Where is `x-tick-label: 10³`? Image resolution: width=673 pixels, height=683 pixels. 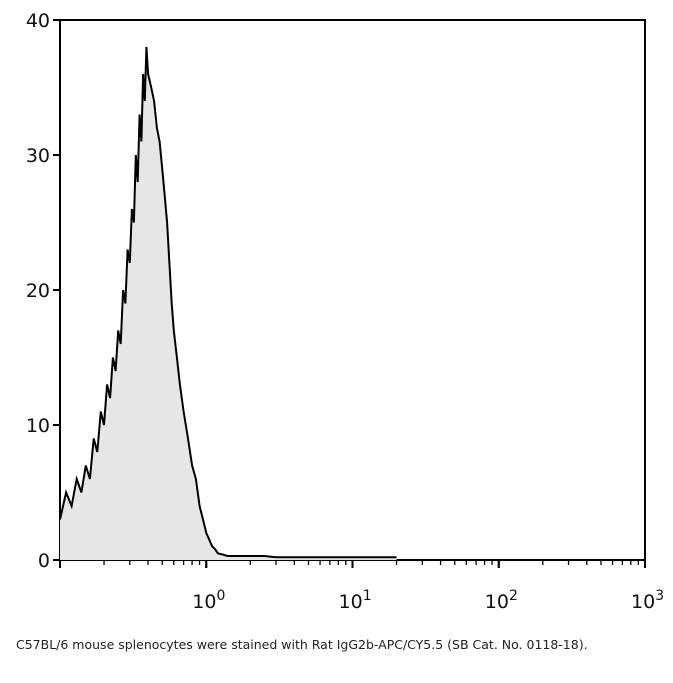
x-tick-label: 10³ is located at coordinates (647, 600).